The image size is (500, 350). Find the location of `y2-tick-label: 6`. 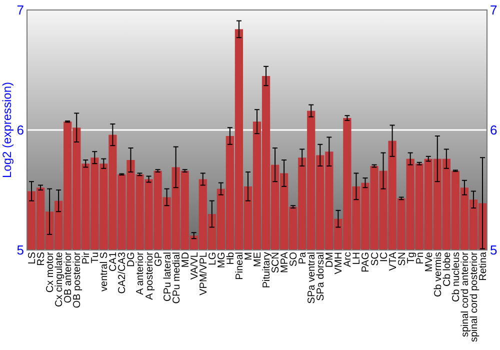

y2-tick-label: 6 is located at coordinates (494, 130).